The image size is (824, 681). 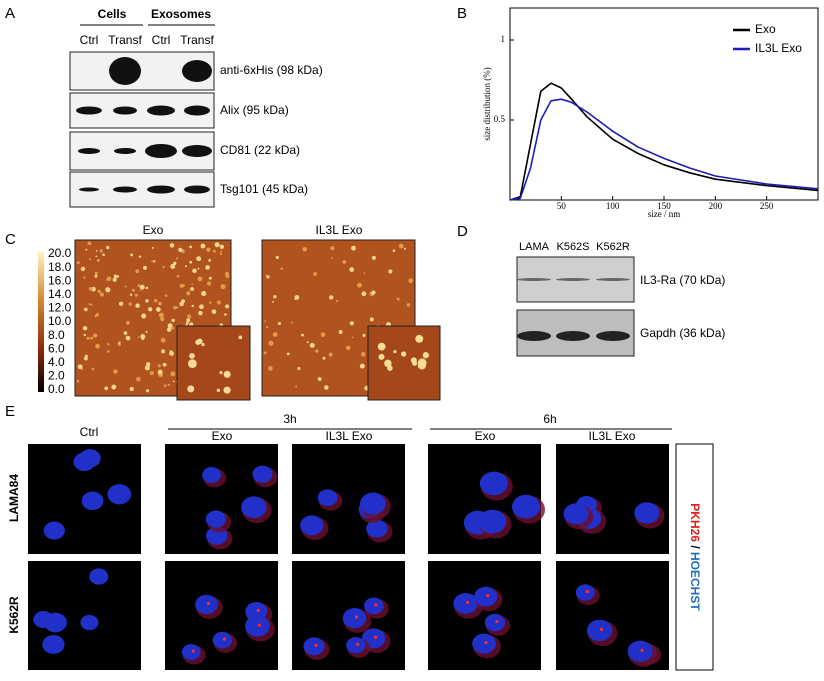 I want to click on series-line, so click(x=664, y=141).